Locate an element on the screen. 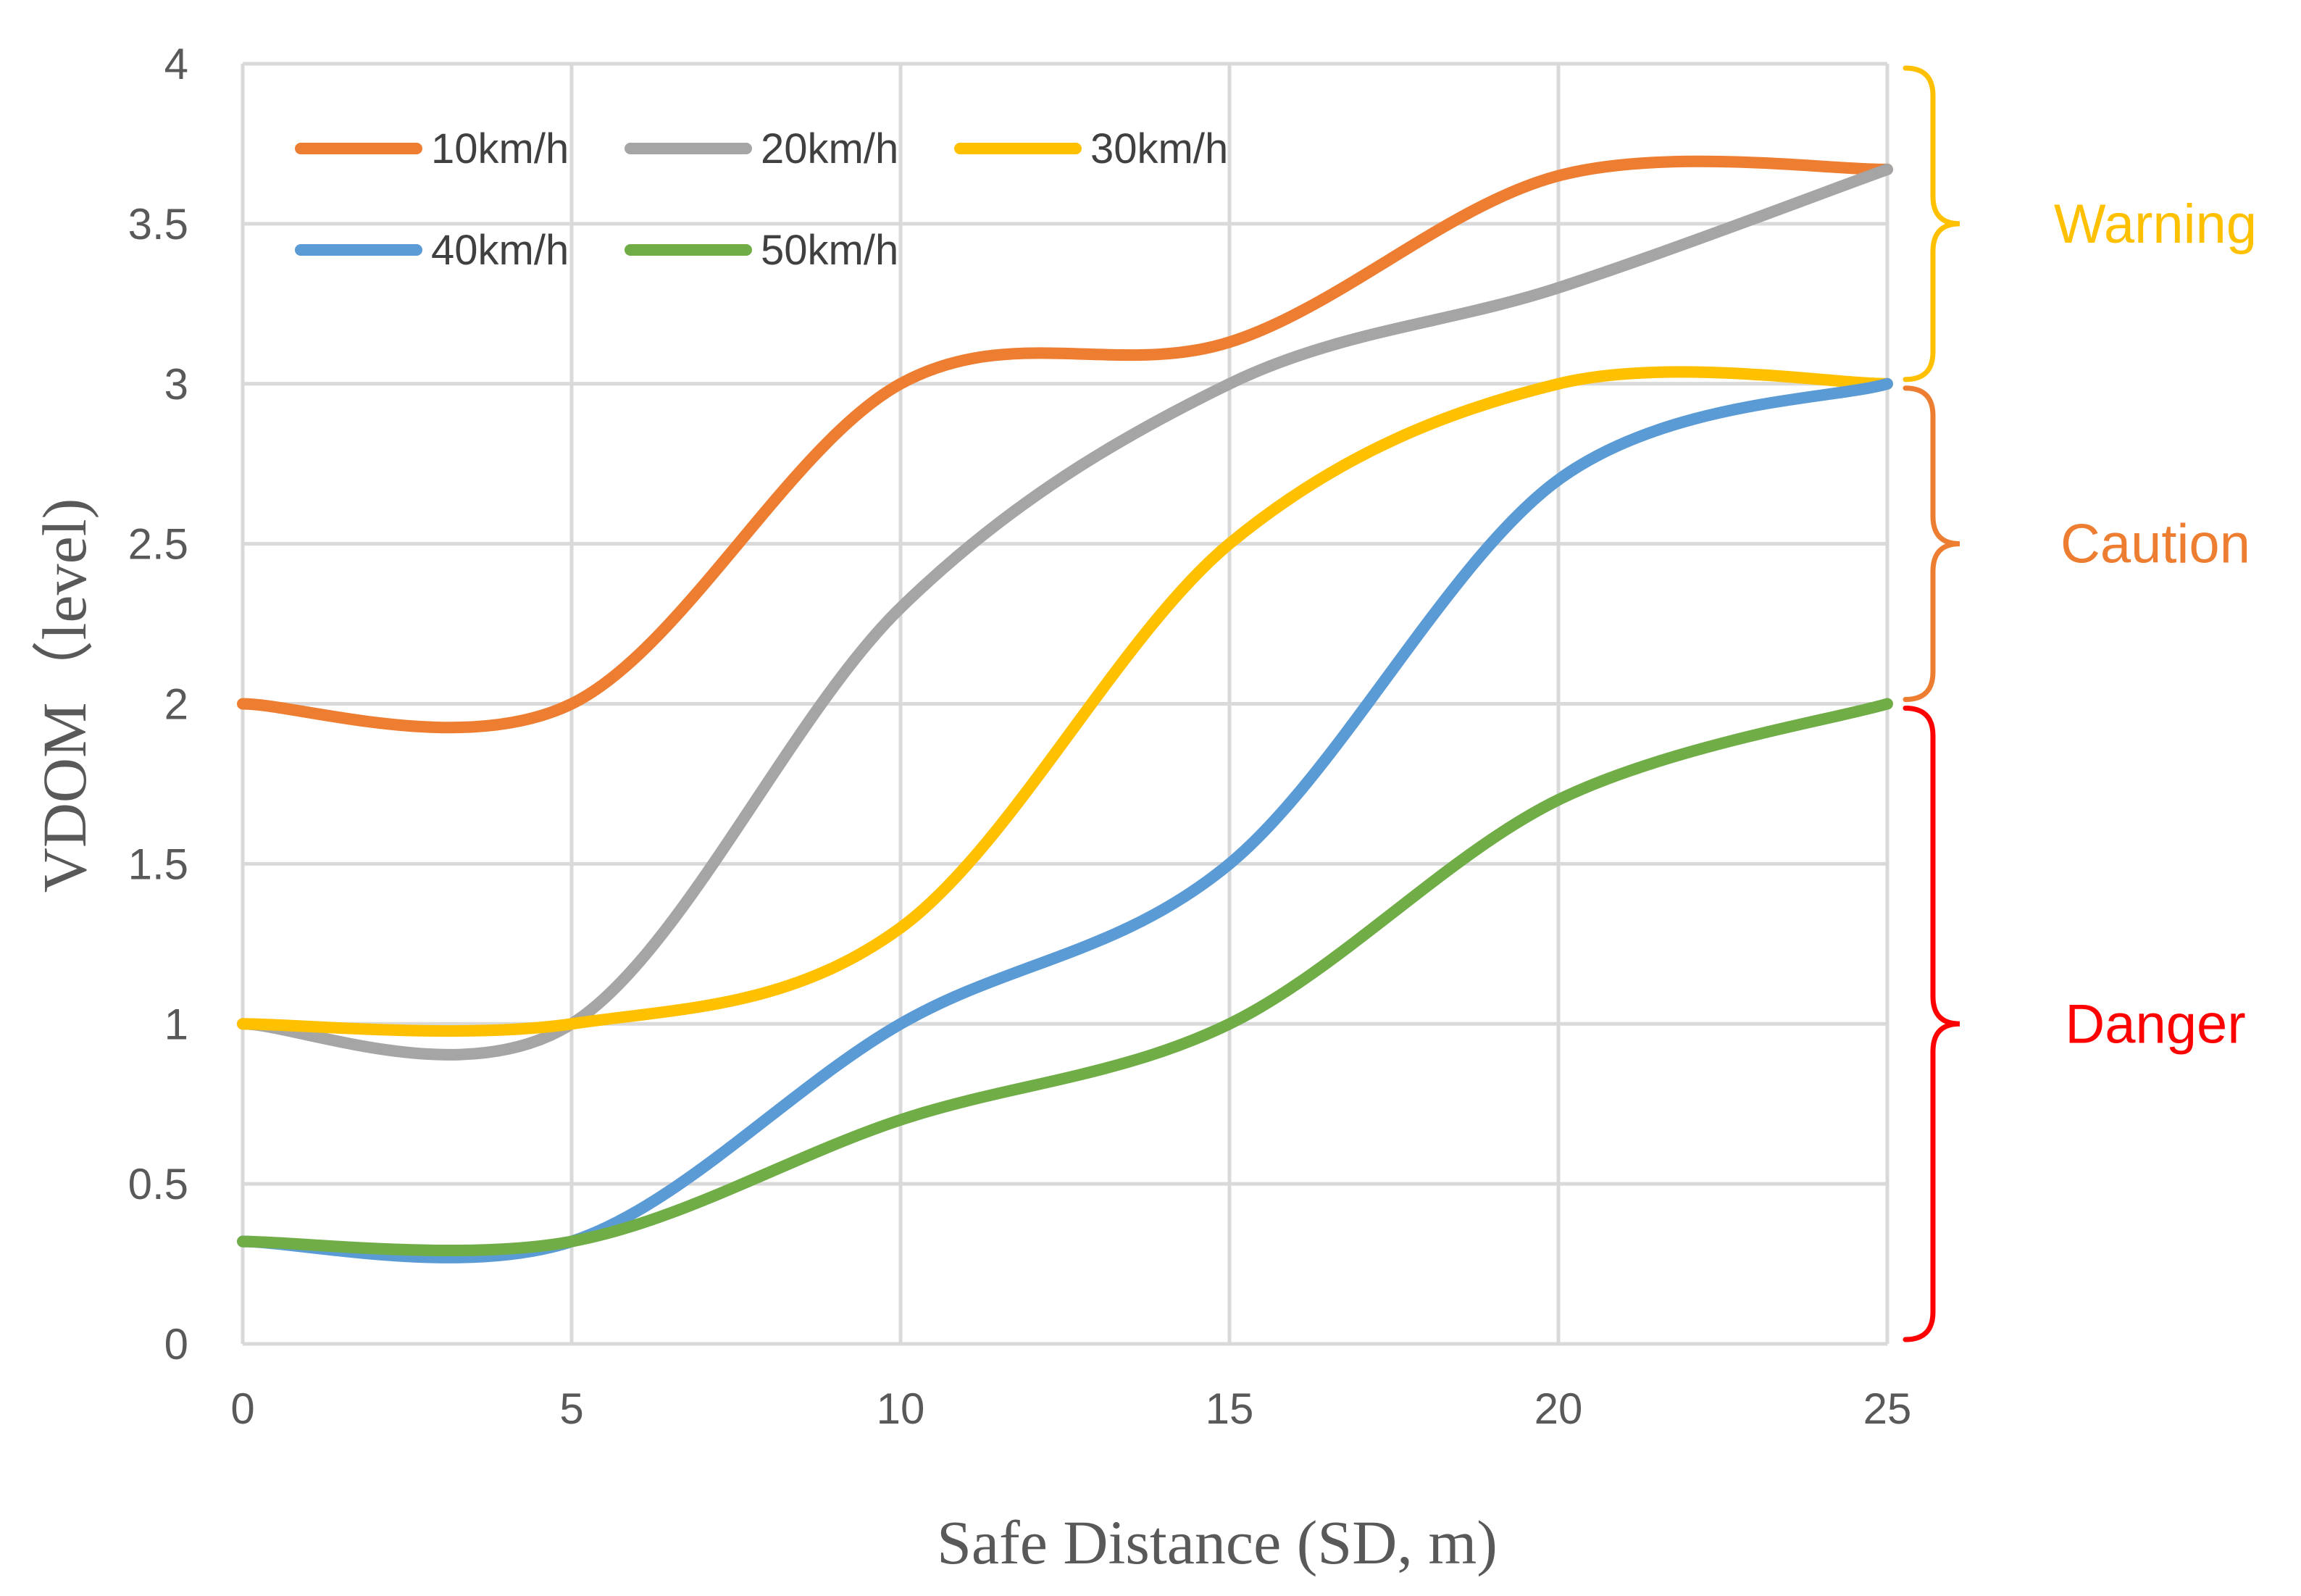 Image resolution: width=2301 pixels, height=1596 pixels. x-tick-label: 20 is located at coordinates (1558, 1408).